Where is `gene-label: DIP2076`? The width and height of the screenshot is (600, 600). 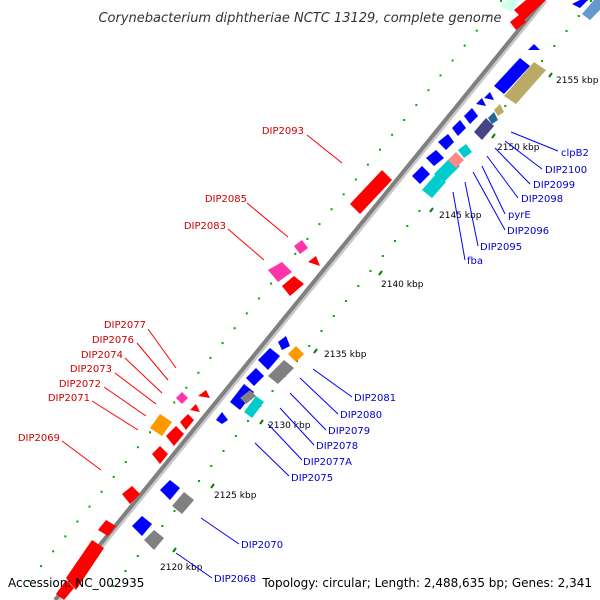 gene-label: DIP2076 is located at coordinates (113, 340).